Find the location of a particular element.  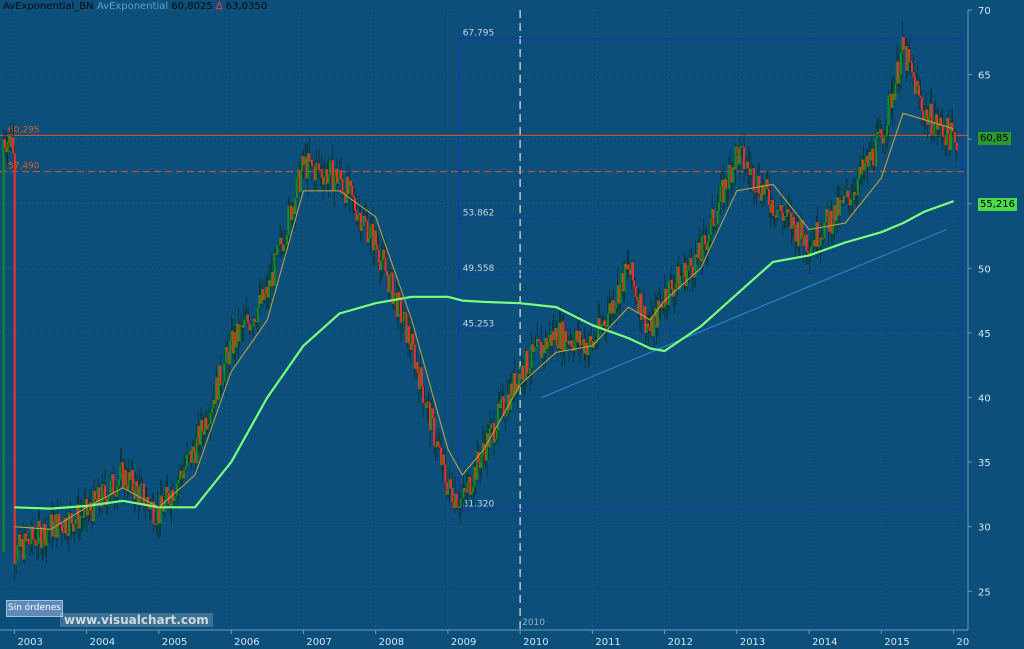

fib-level-label: 53.862 is located at coordinates (479, 213).